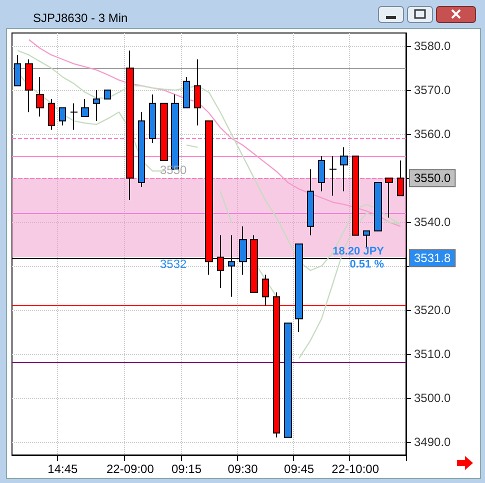  What do you see at coordinates (299, 469) in the screenshot?
I see `x-tick-label: 09:45` at bounding box center [299, 469].